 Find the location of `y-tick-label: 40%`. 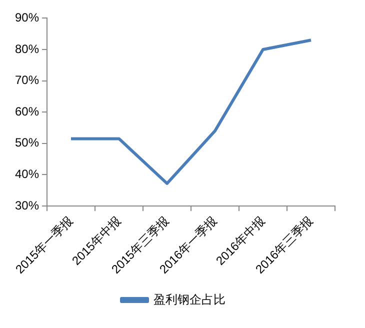

y-tick-label: 40% is located at coordinates (27, 174).